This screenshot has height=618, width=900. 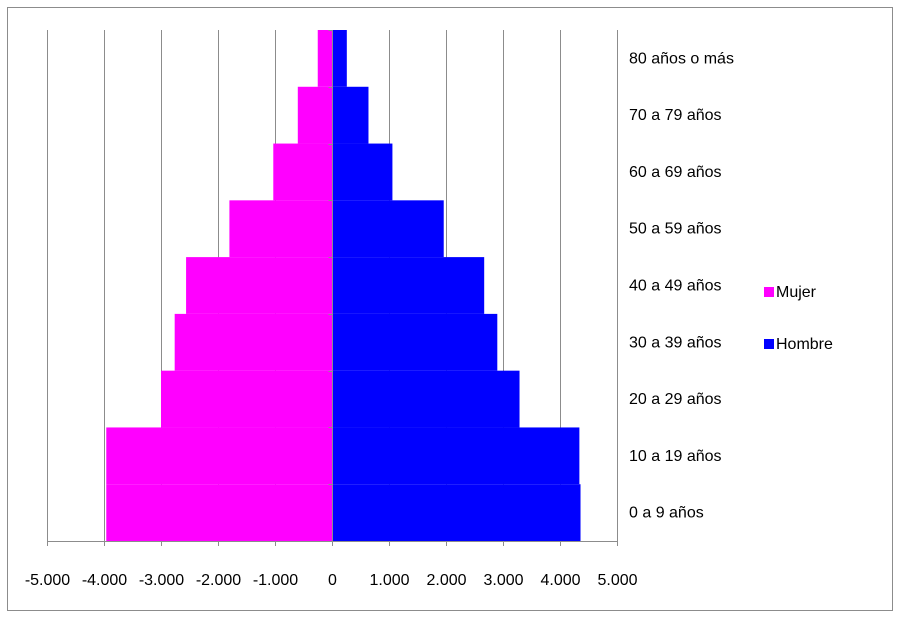 What do you see at coordinates (275, 580) in the screenshot?
I see `x-tick-label: -1.000` at bounding box center [275, 580].